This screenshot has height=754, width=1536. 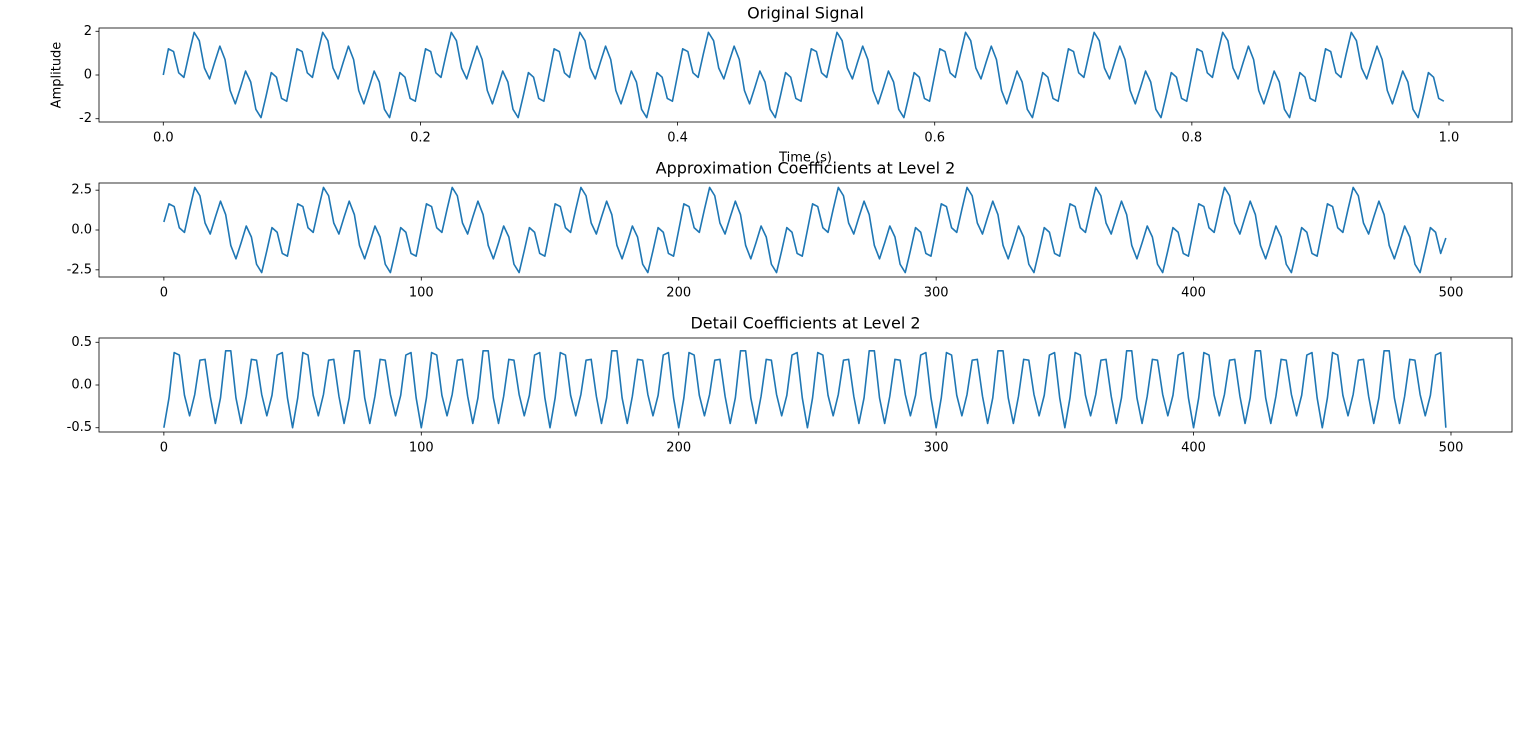 What do you see at coordinates (163, 138) in the screenshot?
I see `x-tick-label: 0.0` at bounding box center [163, 138].